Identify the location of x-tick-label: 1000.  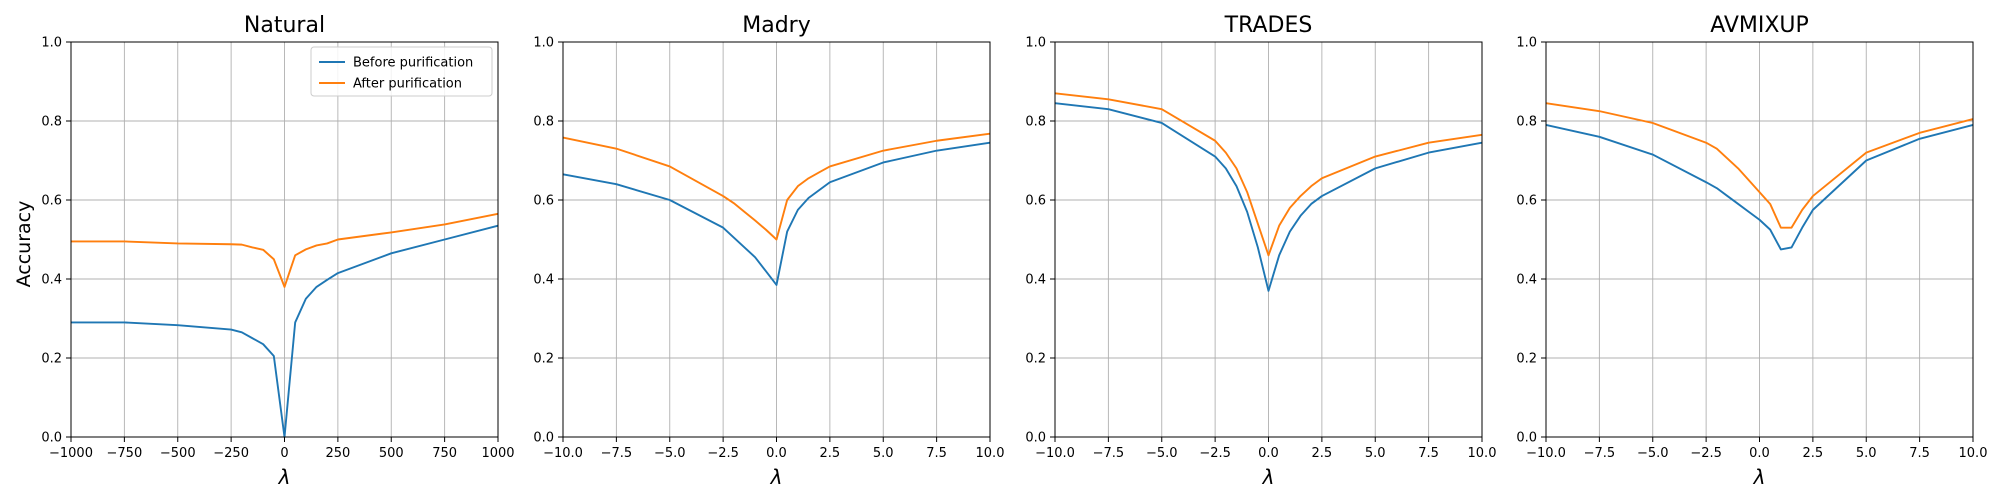
(497, 453).